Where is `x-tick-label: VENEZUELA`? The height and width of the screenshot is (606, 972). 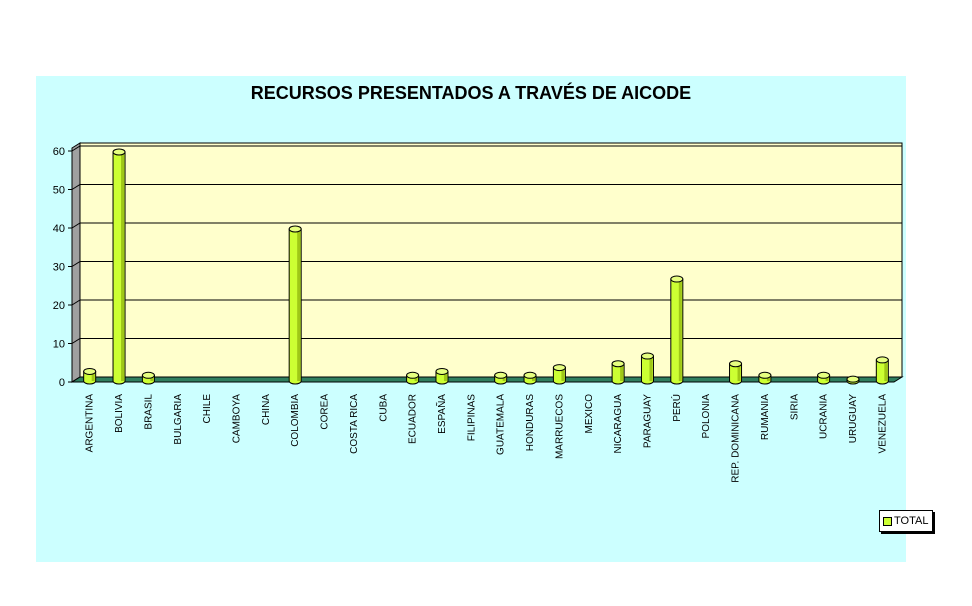 x-tick-label: VENEZUELA is located at coordinates (882, 424).